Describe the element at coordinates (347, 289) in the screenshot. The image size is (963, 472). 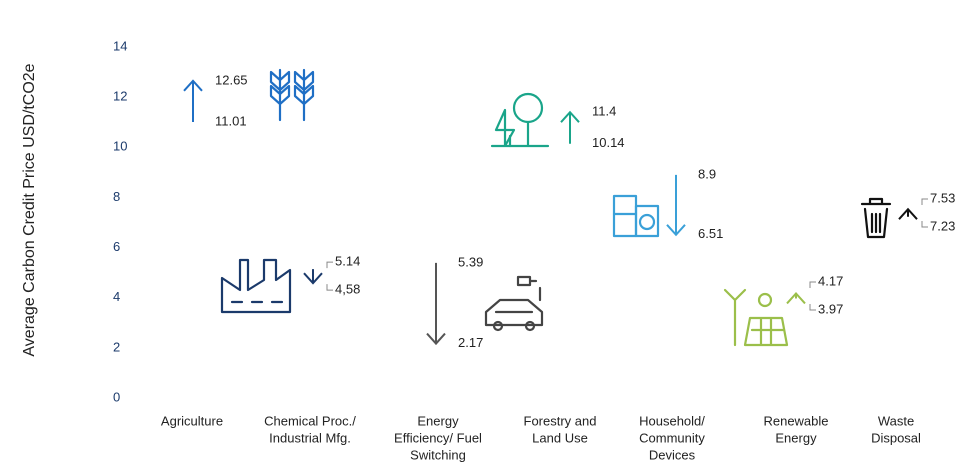
I see `value-label: 4,58` at that location.